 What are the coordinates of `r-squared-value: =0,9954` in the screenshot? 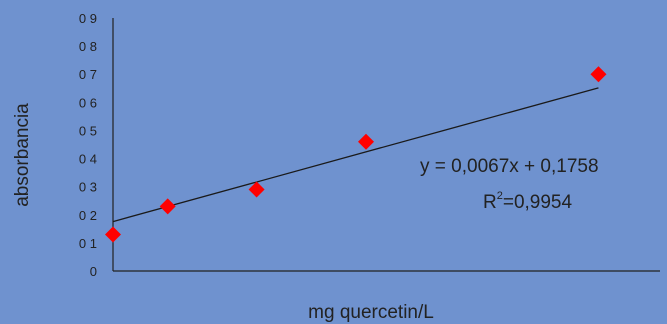 It's located at (538, 202).